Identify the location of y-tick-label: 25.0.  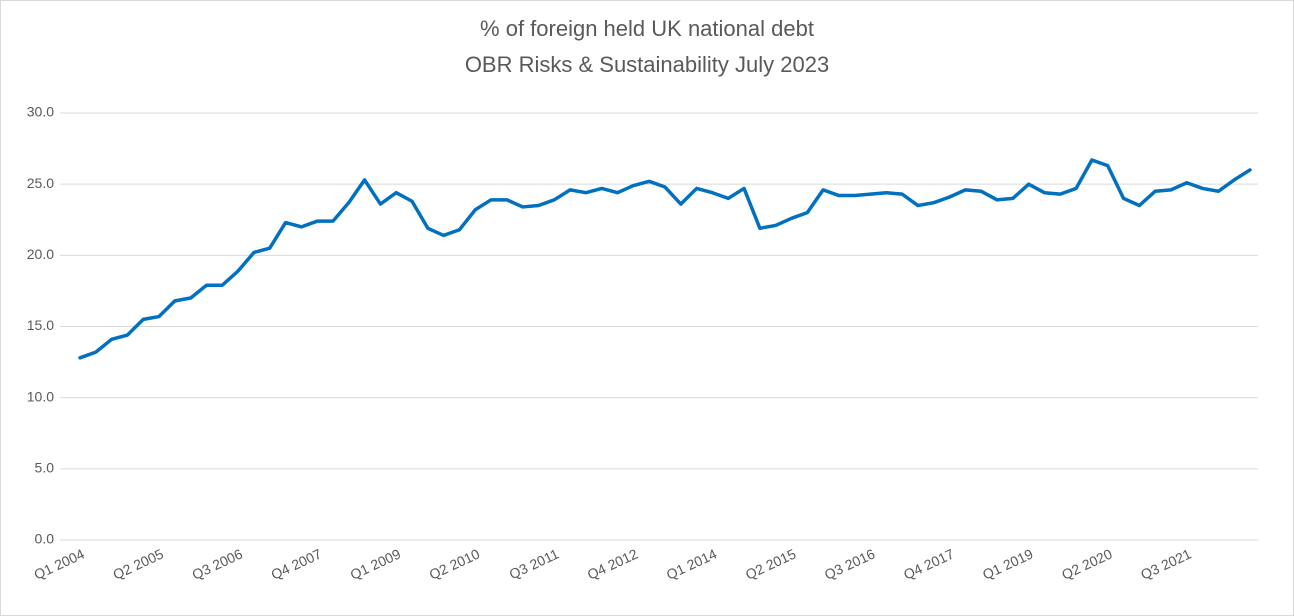
(40, 183).